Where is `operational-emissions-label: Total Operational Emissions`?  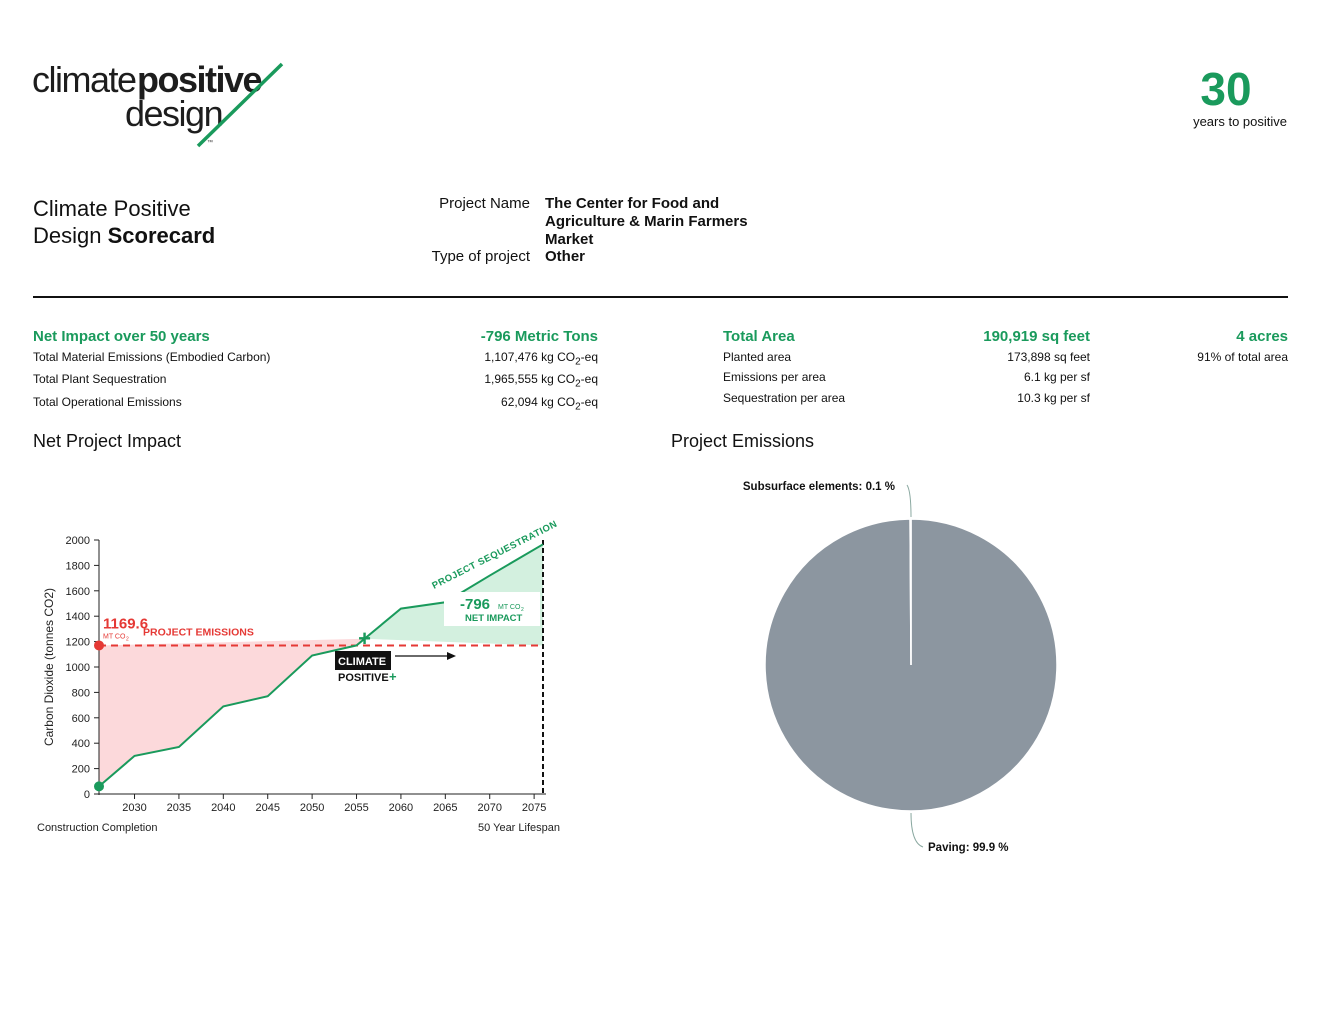 operational-emissions-label: Total Operational Emissions is located at coordinates (107, 402).